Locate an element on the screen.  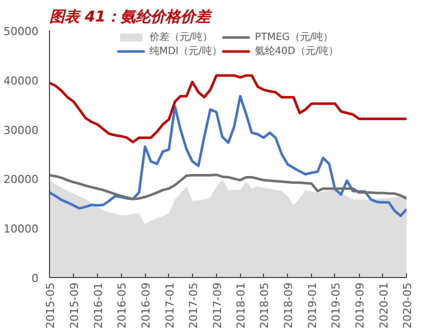
legend-label: 价差（元/吨） is located at coordinates (181, 37).